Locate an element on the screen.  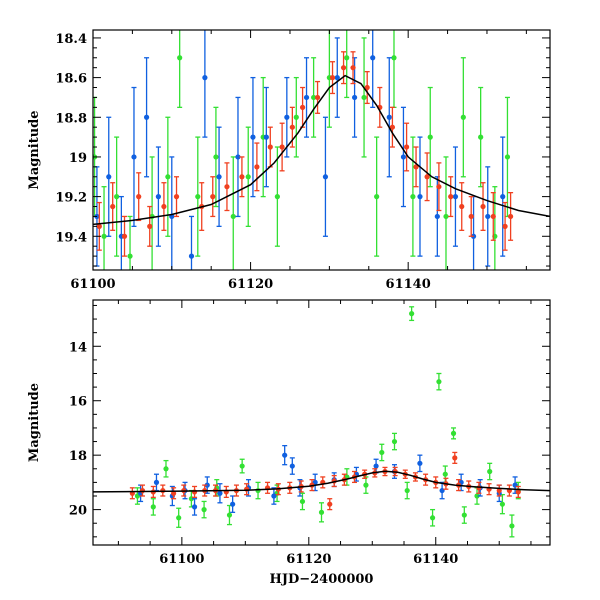
y-tick-label: 18 is located at coordinates (78, 456).